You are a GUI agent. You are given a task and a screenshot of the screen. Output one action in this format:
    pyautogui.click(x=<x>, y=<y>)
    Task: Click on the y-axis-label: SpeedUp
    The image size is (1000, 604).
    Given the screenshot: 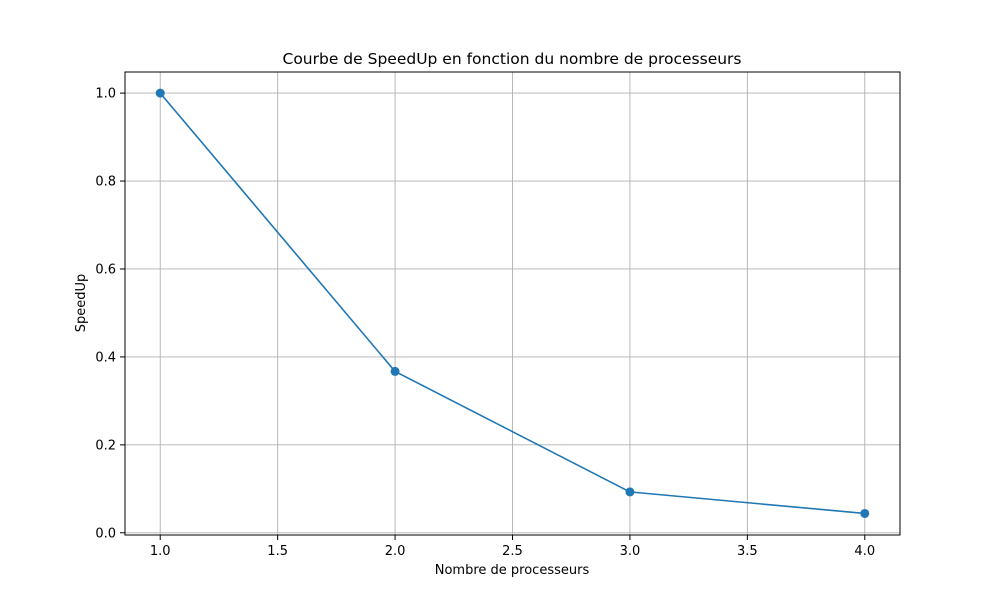 What is the action you would take?
    pyautogui.click(x=81, y=303)
    